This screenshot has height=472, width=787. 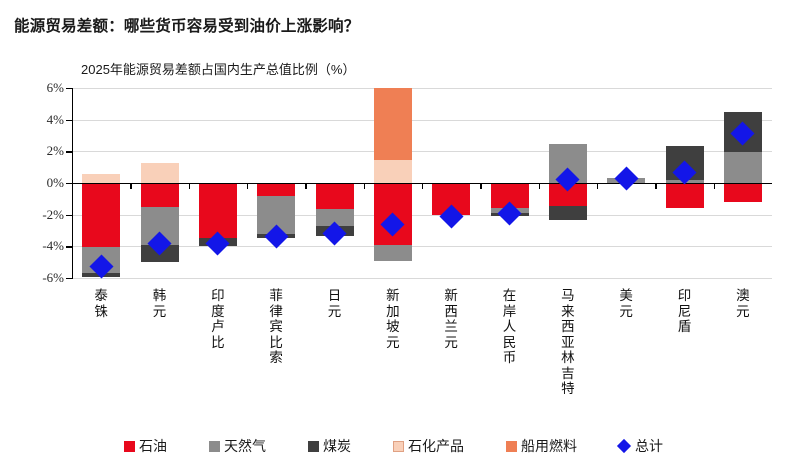 What do you see at coordinates (743, 303) in the screenshot?
I see `x-axis-category-label: 澳元` at bounding box center [743, 303].